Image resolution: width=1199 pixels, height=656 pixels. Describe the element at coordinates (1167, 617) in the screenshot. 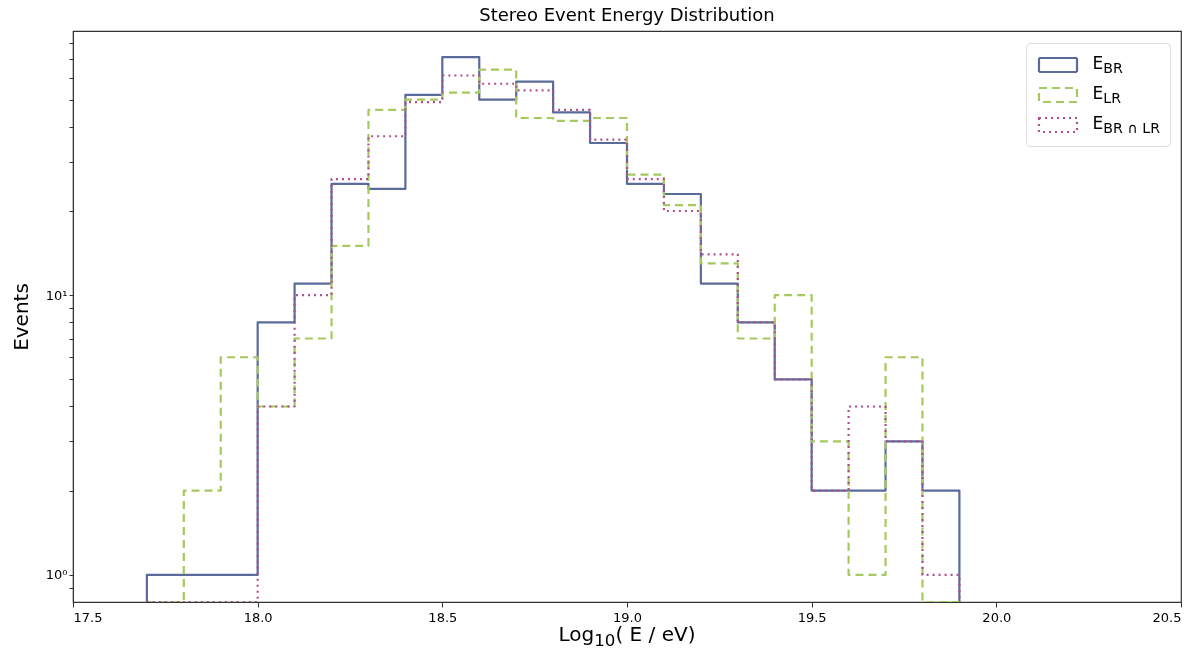

I see `x-tick-label: 20.5` at that location.